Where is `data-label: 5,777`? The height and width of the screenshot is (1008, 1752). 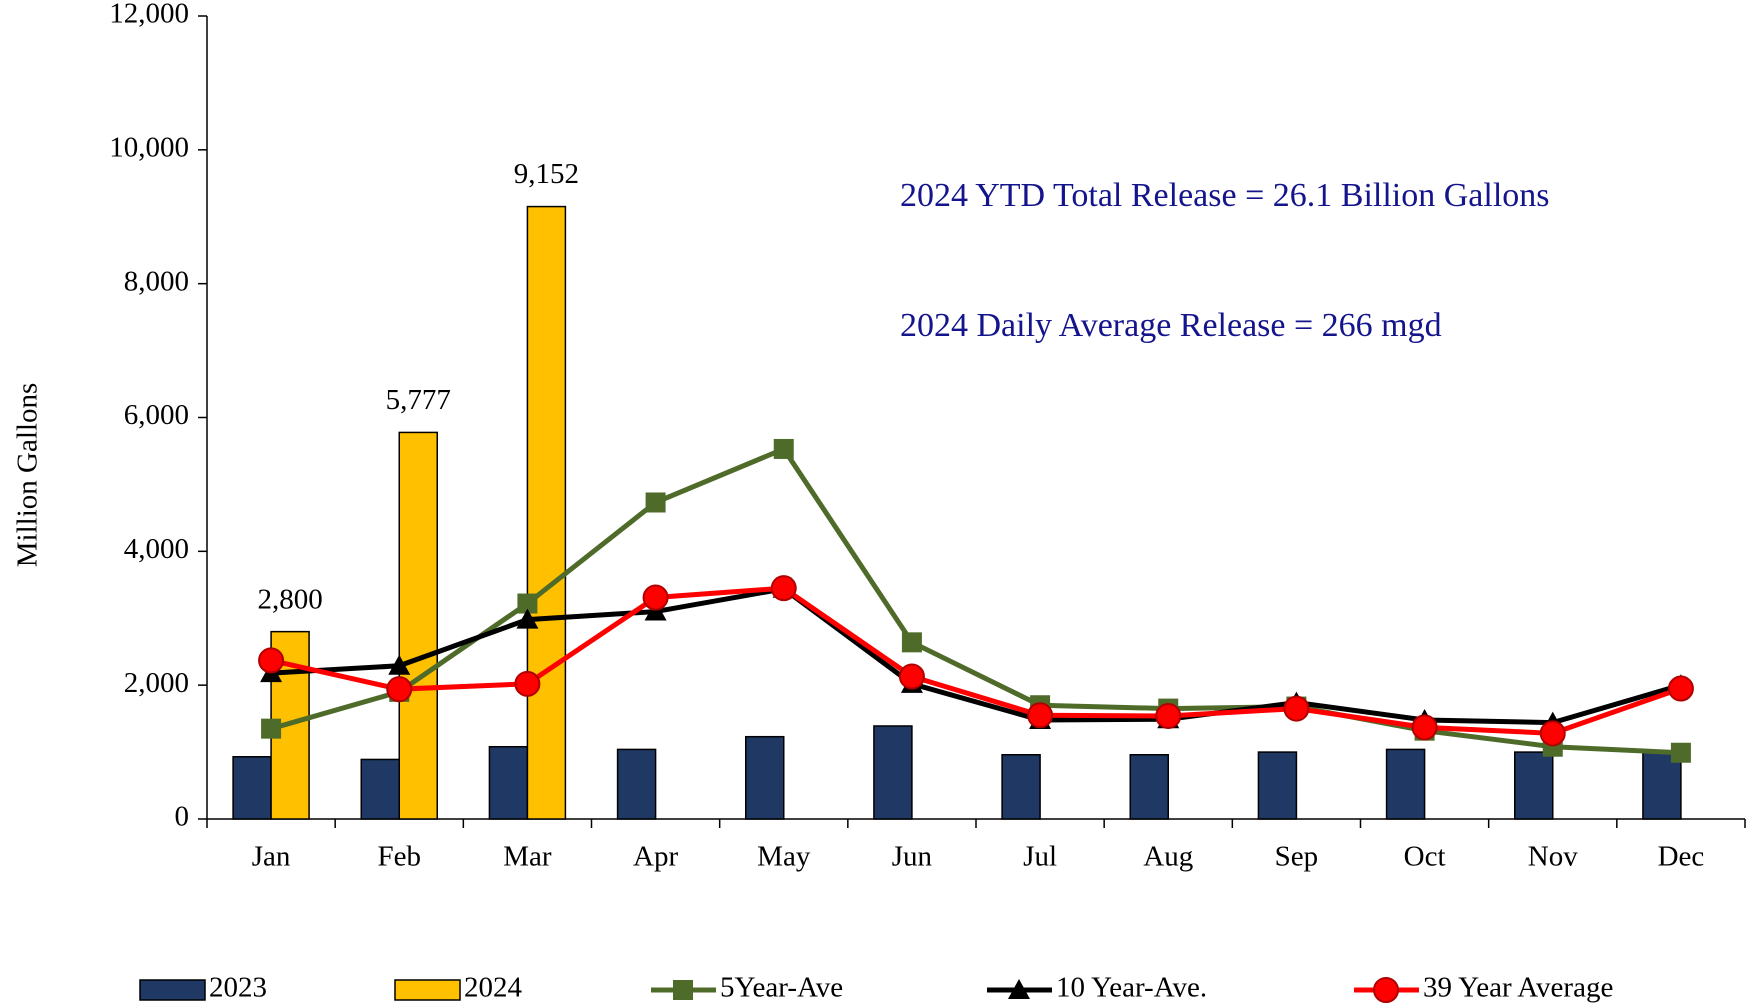 data-label: 5,777 is located at coordinates (418, 400).